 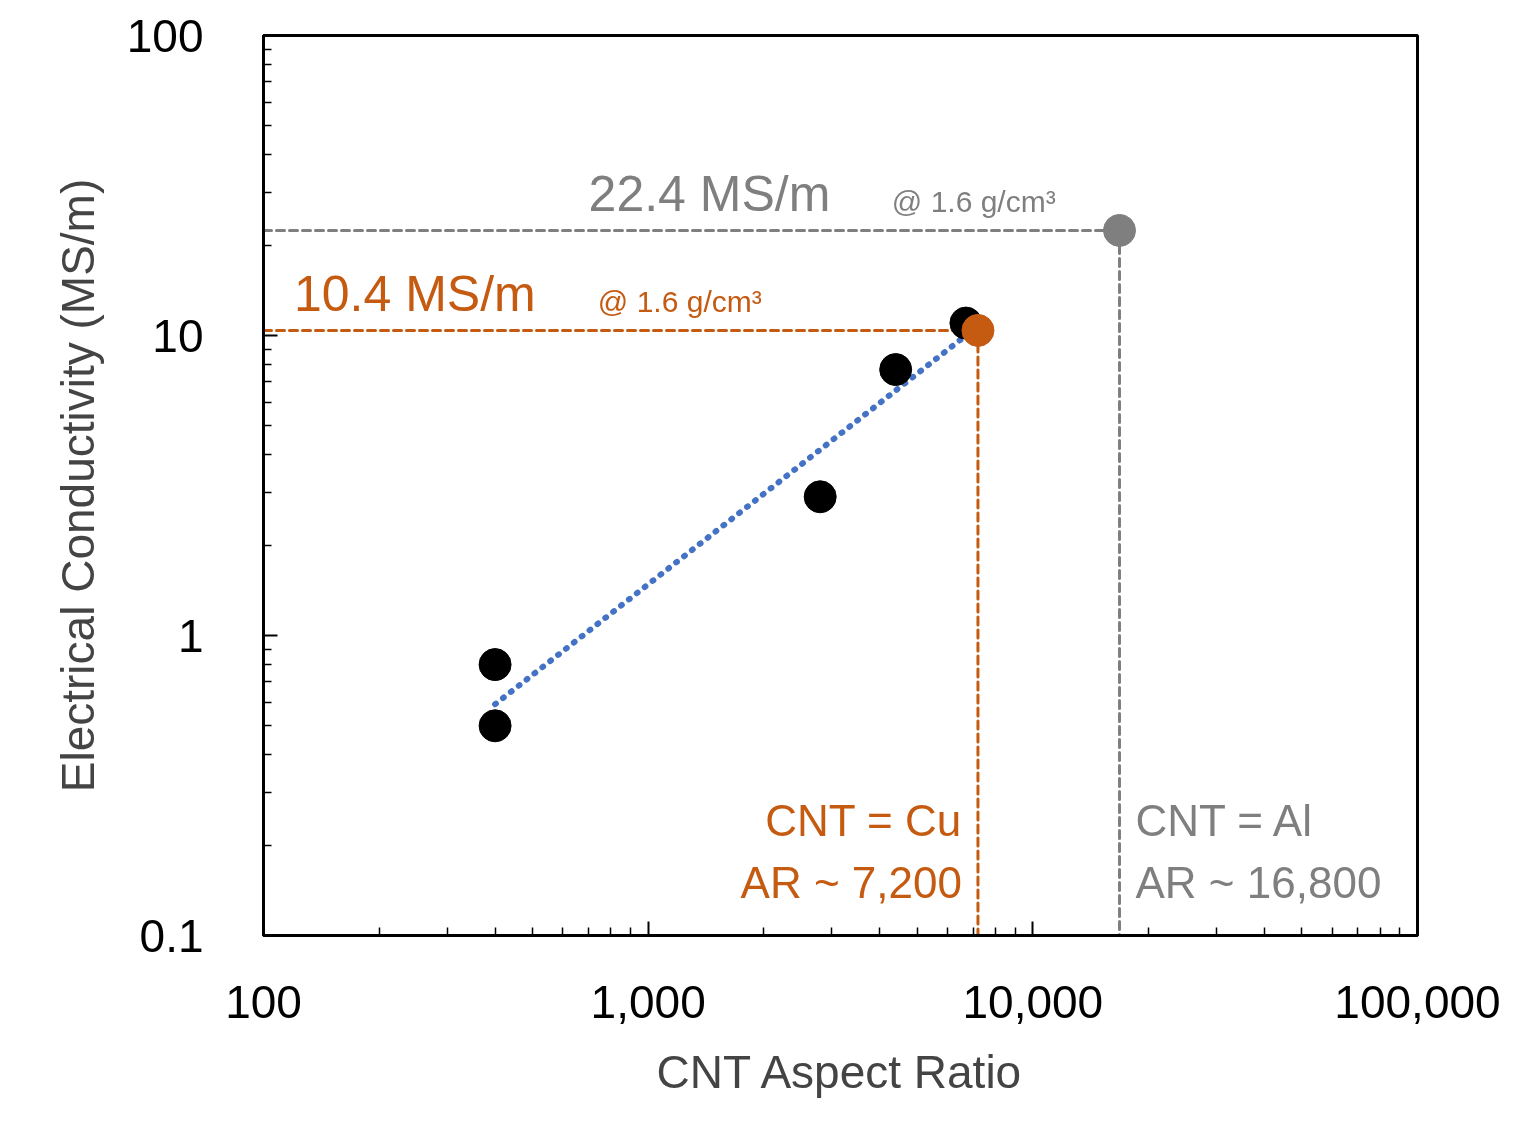 I want to click on annotation: AR ~ 7,200, so click(x=851, y=882).